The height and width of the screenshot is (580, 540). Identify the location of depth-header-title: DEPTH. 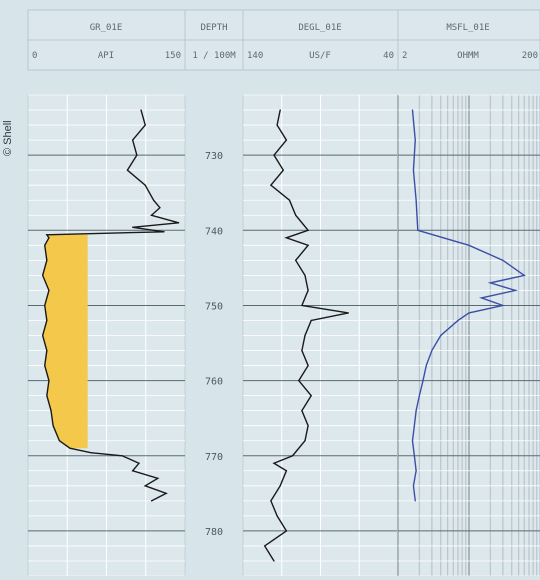
(213, 28).